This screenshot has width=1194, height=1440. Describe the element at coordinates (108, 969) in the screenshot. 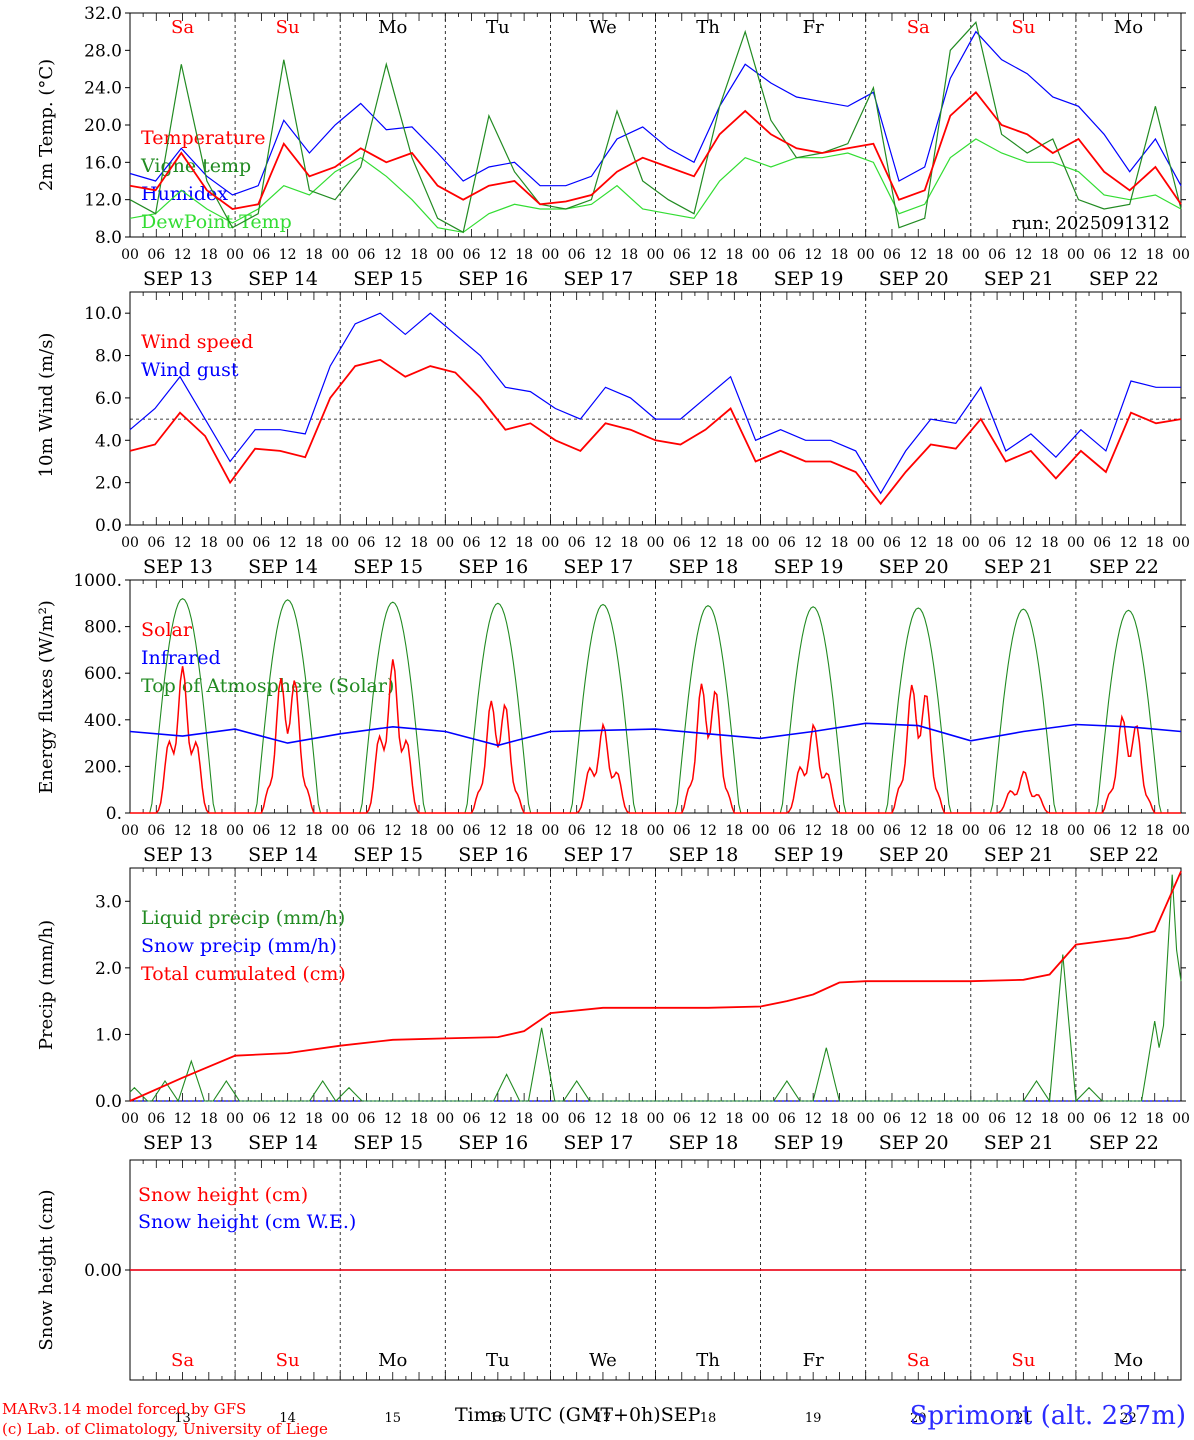

I see `y-tick-label: 2.0` at that location.